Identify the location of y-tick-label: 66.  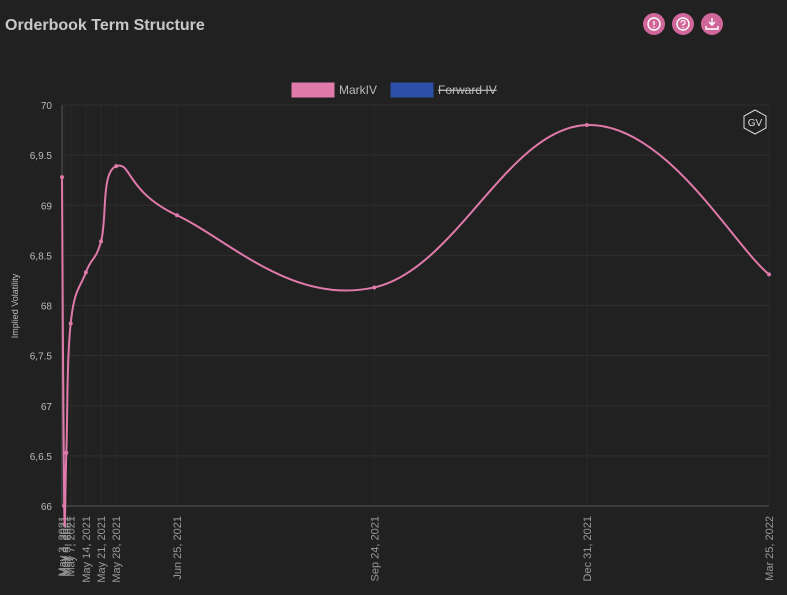
(47, 507).